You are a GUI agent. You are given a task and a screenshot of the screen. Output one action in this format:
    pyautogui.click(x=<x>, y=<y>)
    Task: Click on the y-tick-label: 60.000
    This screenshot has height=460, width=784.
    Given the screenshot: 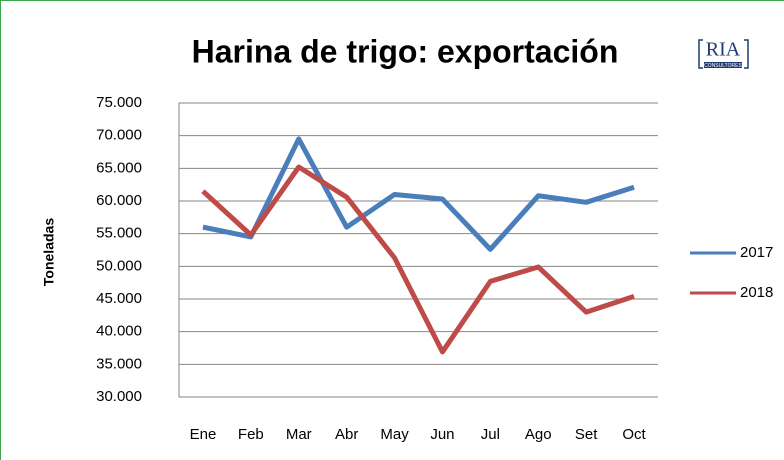 What is the action you would take?
    pyautogui.click(x=119, y=200)
    